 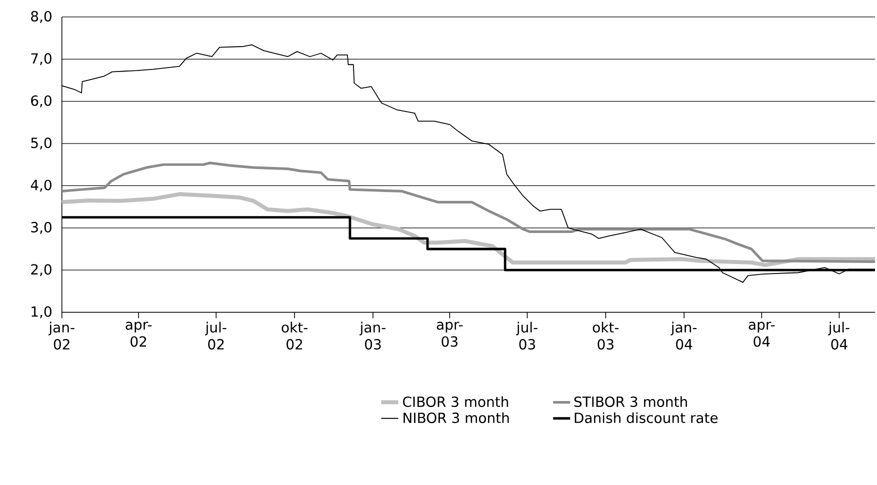 I want to click on y-tick-label: 6,0, so click(x=41, y=101).